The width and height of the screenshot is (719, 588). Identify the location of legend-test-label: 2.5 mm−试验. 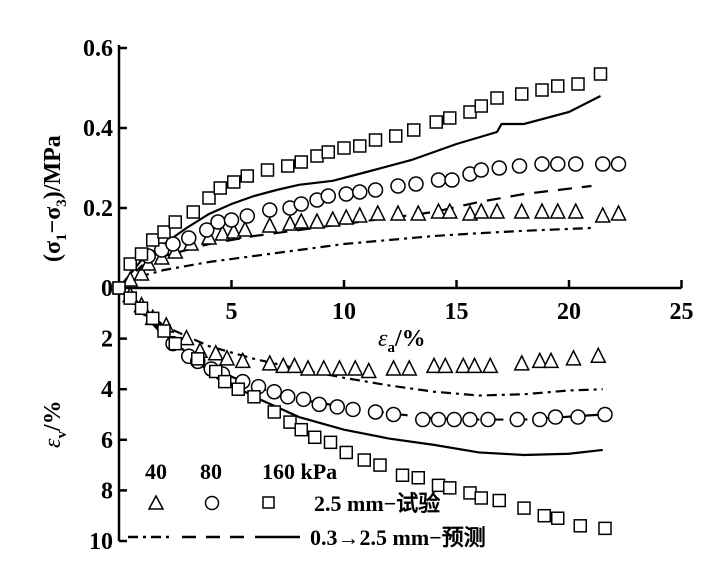
(377, 503).